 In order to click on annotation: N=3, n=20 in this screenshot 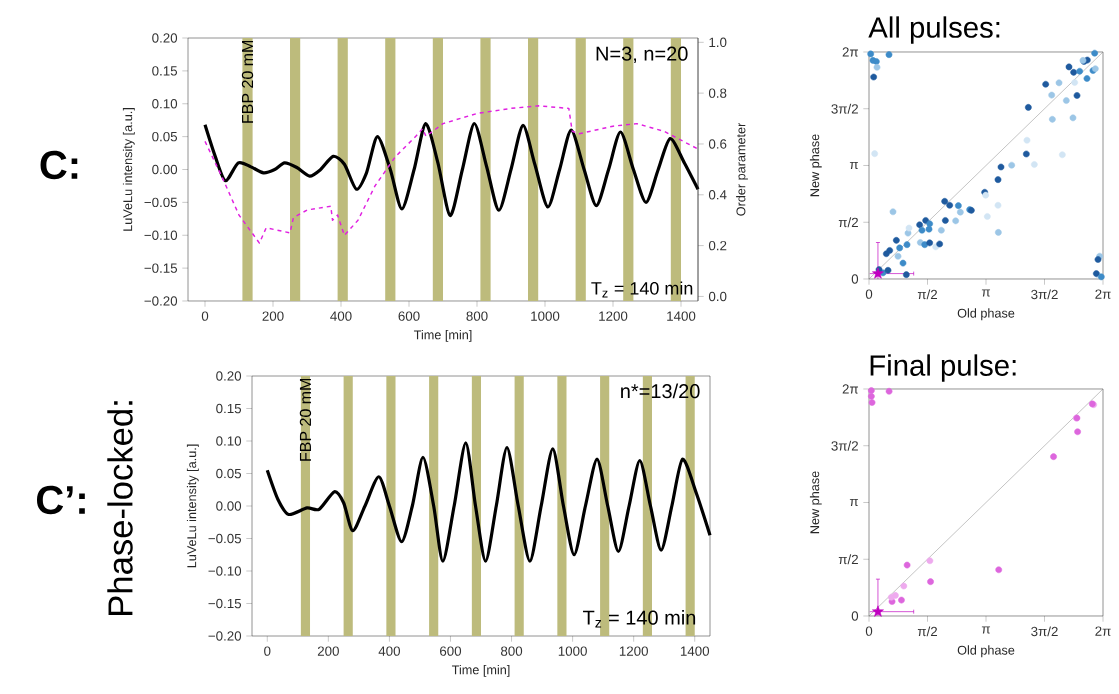, I will do `click(642, 55)`.